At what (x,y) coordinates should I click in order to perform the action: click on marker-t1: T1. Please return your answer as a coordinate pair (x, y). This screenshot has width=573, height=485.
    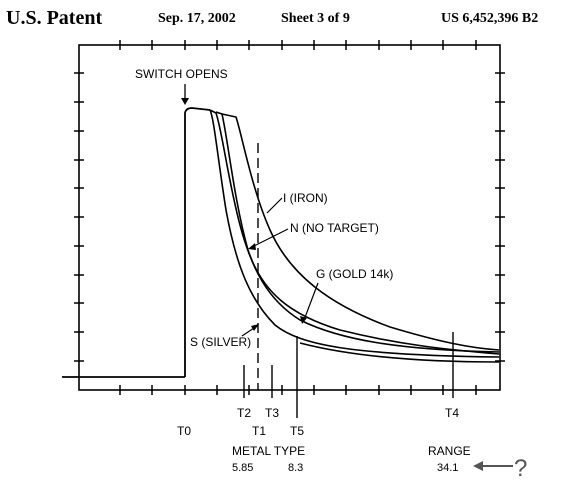
    Looking at the image, I should click on (259, 431).